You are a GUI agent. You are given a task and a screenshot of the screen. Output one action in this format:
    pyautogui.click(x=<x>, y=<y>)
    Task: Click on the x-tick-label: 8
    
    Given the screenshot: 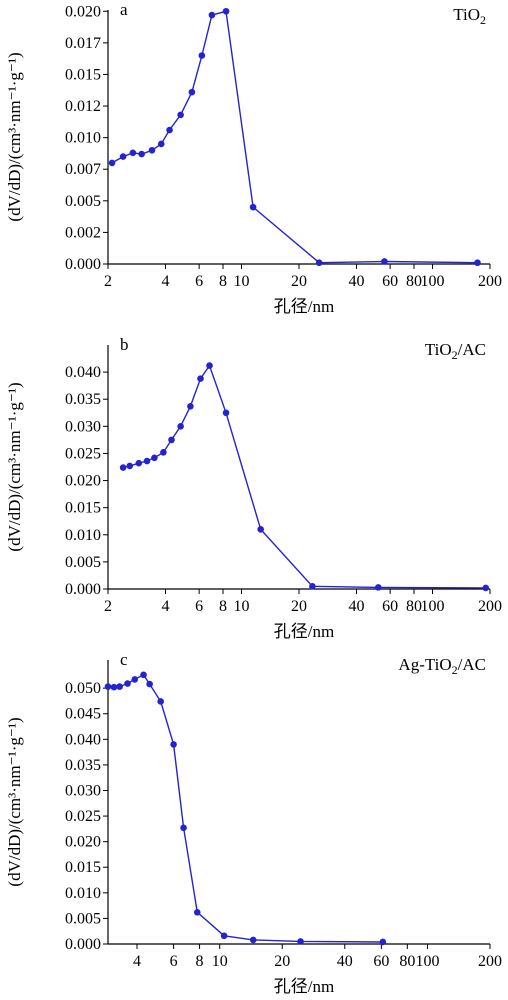 What is the action you would take?
    pyautogui.click(x=200, y=961)
    